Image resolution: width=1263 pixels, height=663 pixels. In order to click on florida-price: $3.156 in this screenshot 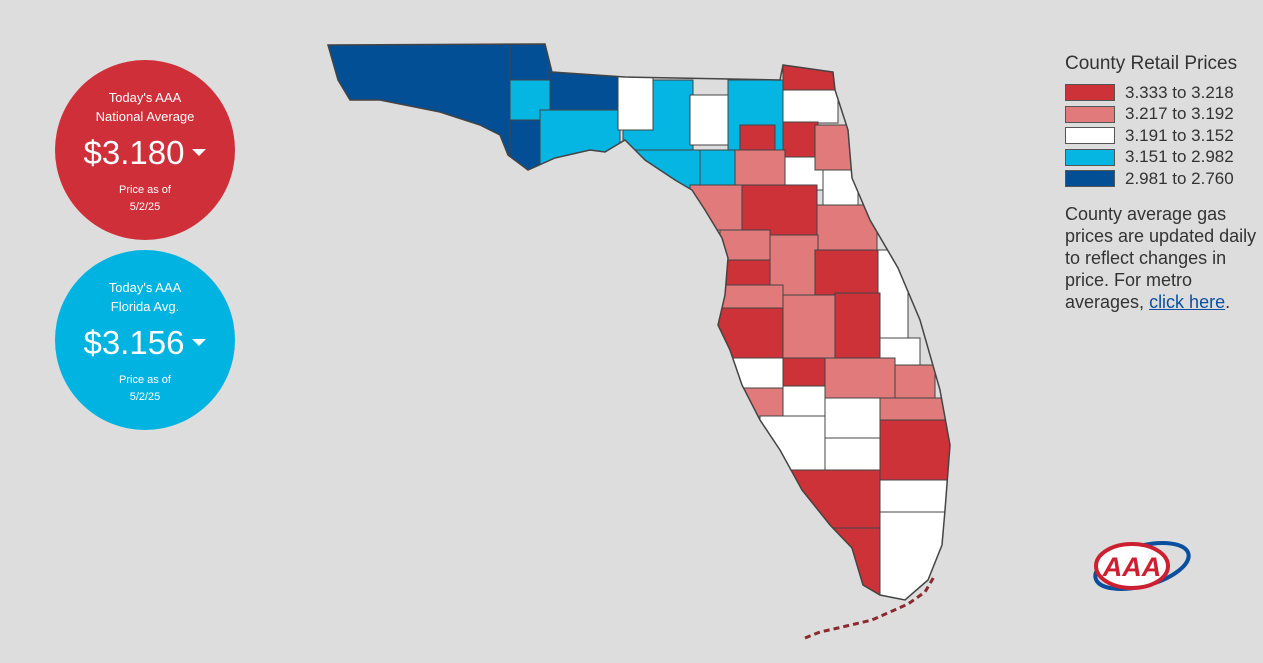, I will do `click(145, 343)`.